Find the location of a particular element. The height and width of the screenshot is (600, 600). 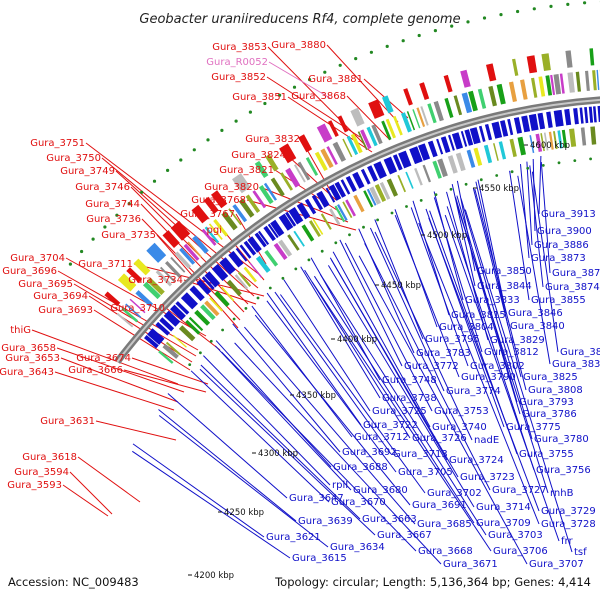

gene-label-right: Gura_3804 is located at coordinates (466, 327).